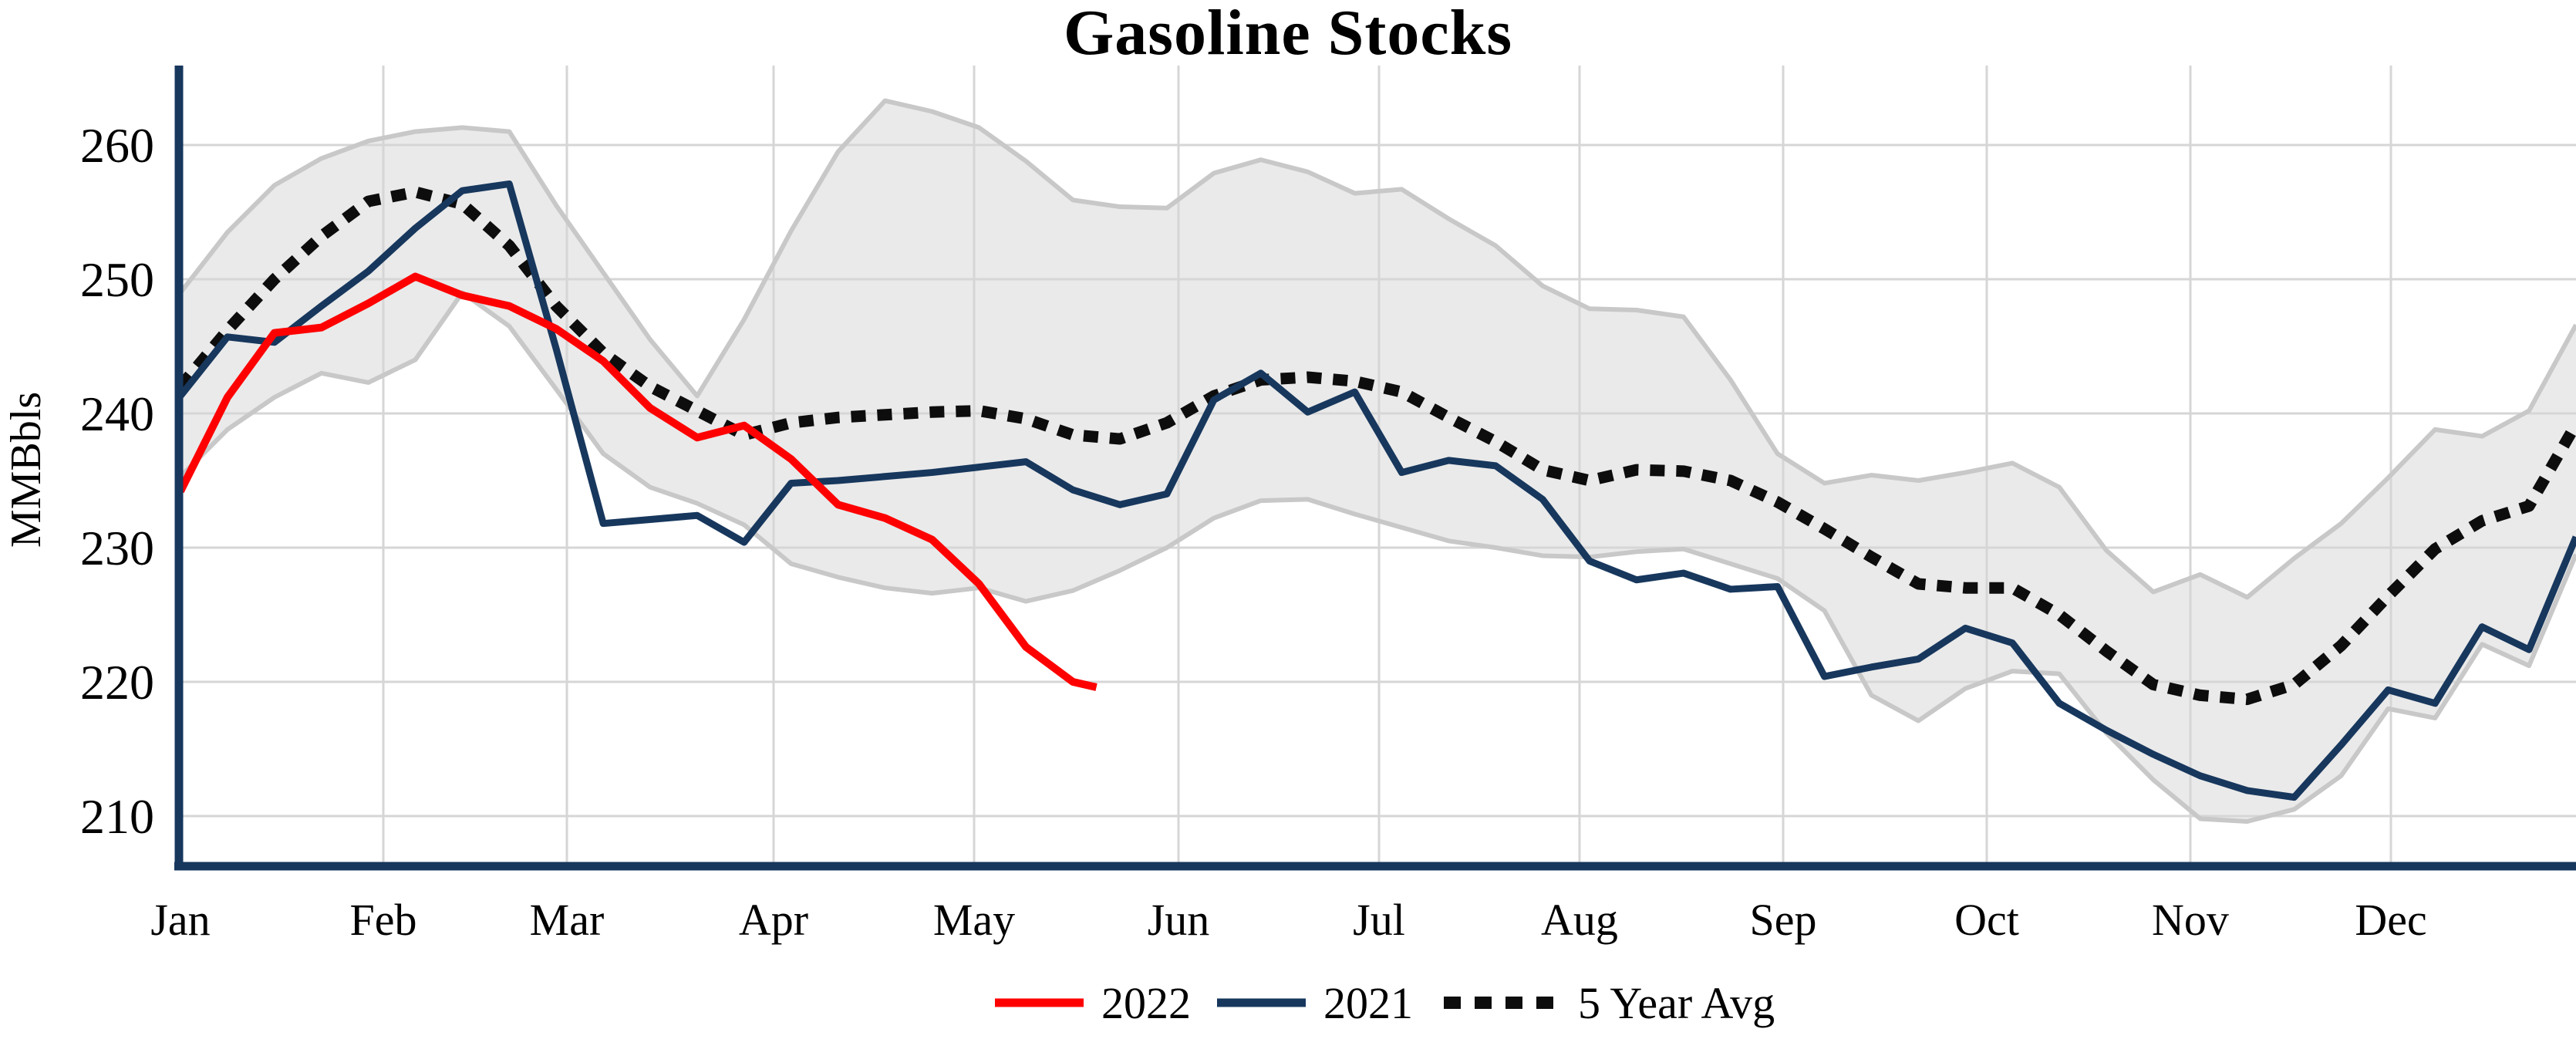 The image size is (2576, 1049). I want to click on x-tick-label-jul: Jul, so click(1379, 920).